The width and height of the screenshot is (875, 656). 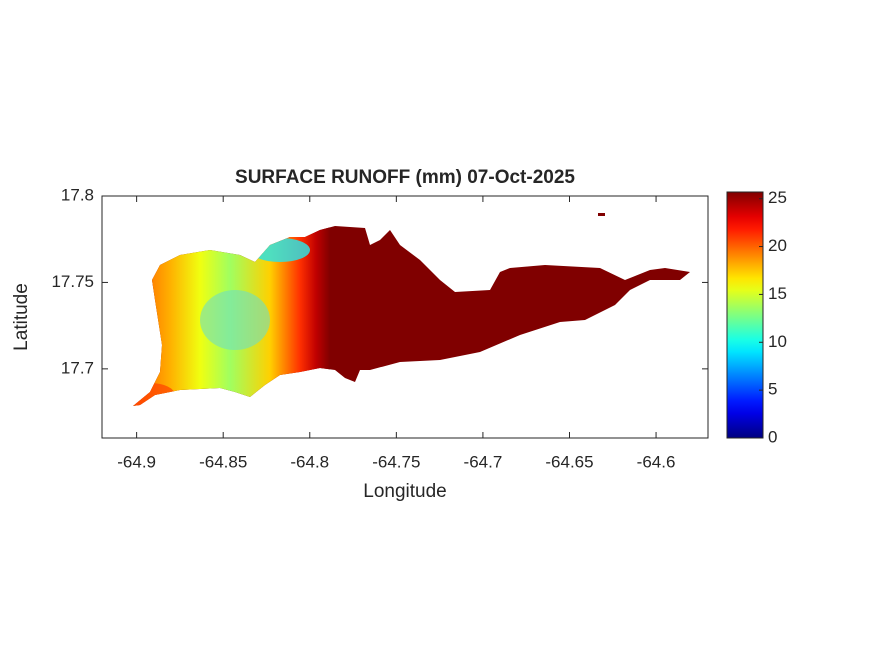 I want to click on x-tick-label: -64.75, so click(x=396, y=461).